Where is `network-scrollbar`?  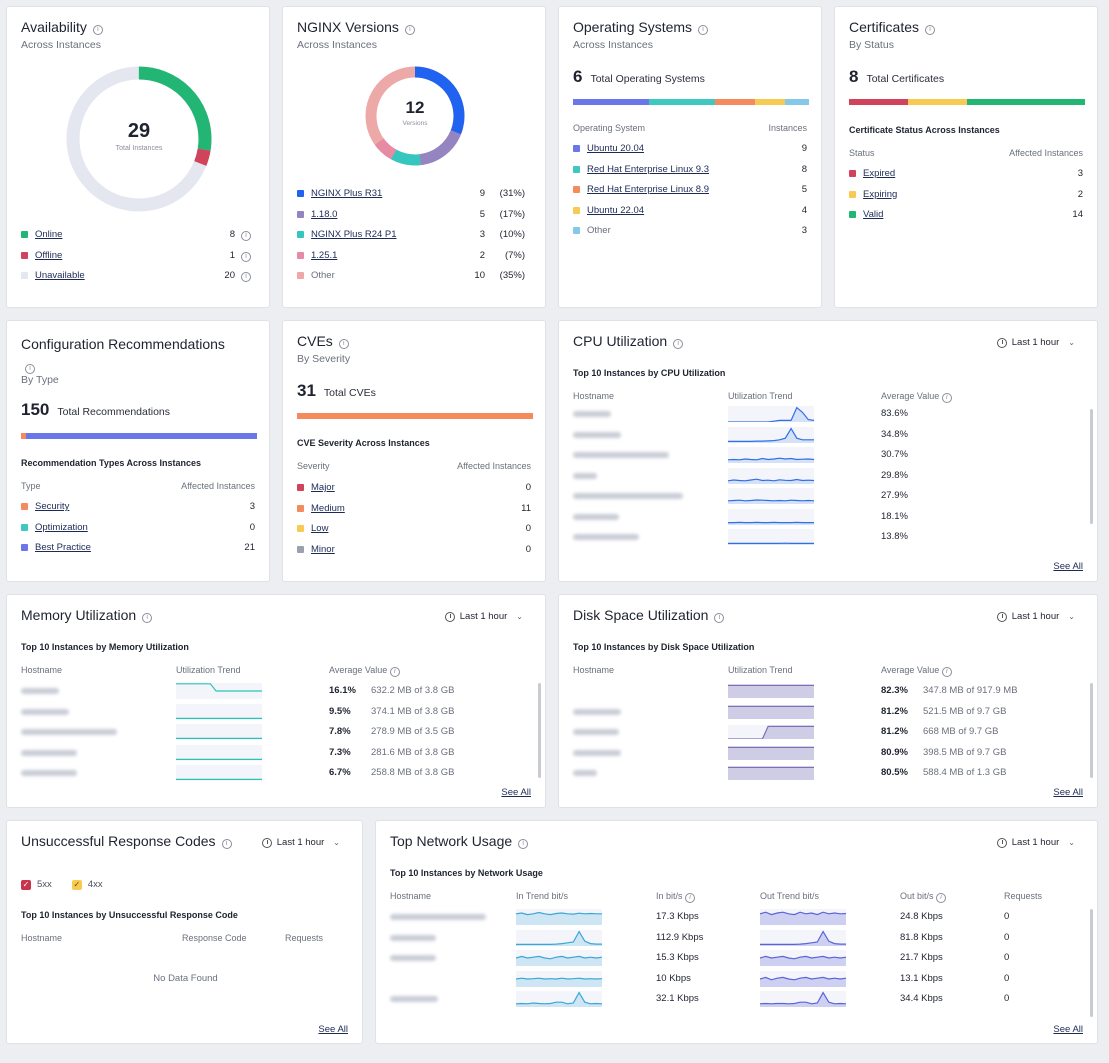 network-scrollbar is located at coordinates (1091, 963).